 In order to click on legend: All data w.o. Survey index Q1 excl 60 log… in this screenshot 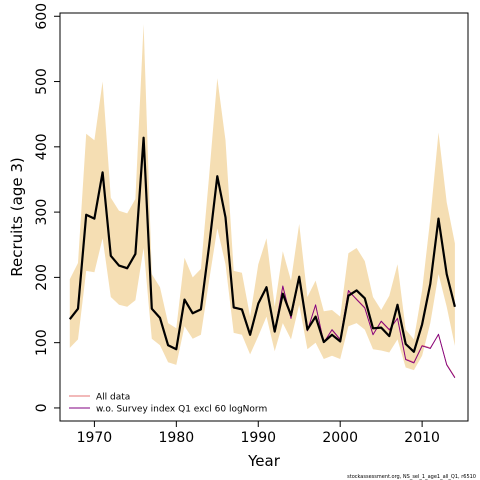, I will do `click(168, 404)`.